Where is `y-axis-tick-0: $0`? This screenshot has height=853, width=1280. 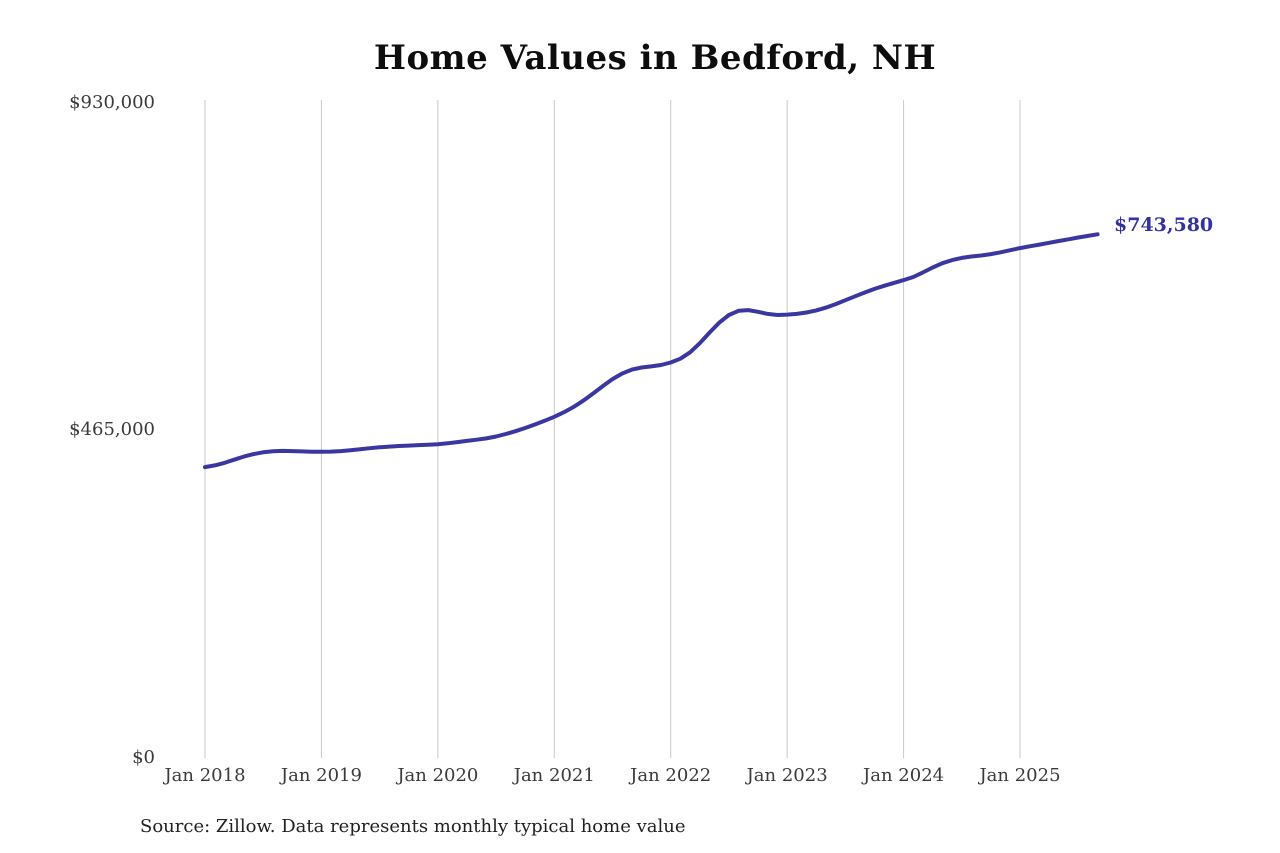
y-axis-tick-0: $0 is located at coordinates (143, 757).